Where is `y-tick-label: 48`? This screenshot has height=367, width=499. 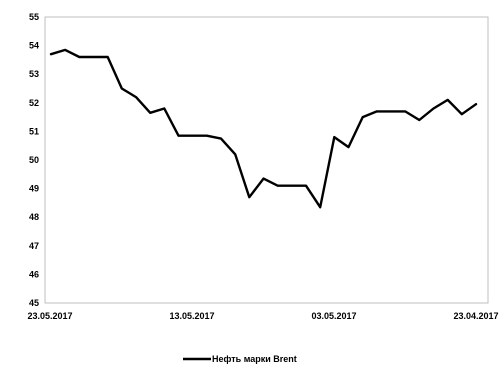 y-tick-label: 48 is located at coordinates (34, 217).